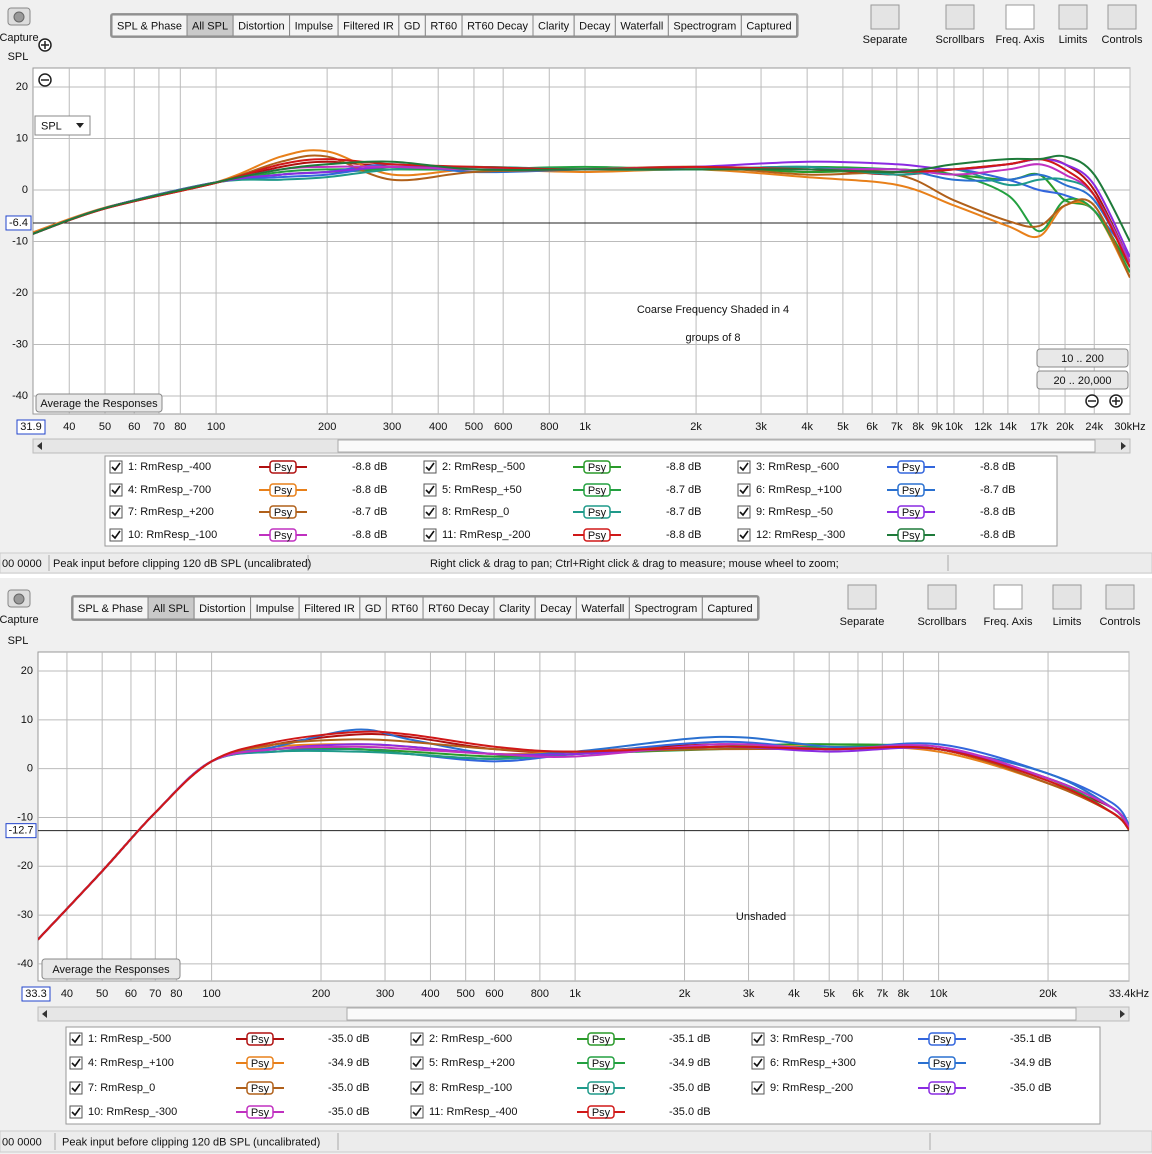  I want to click on legend-label: 6: RmResp_+300, so click(813, 1063).